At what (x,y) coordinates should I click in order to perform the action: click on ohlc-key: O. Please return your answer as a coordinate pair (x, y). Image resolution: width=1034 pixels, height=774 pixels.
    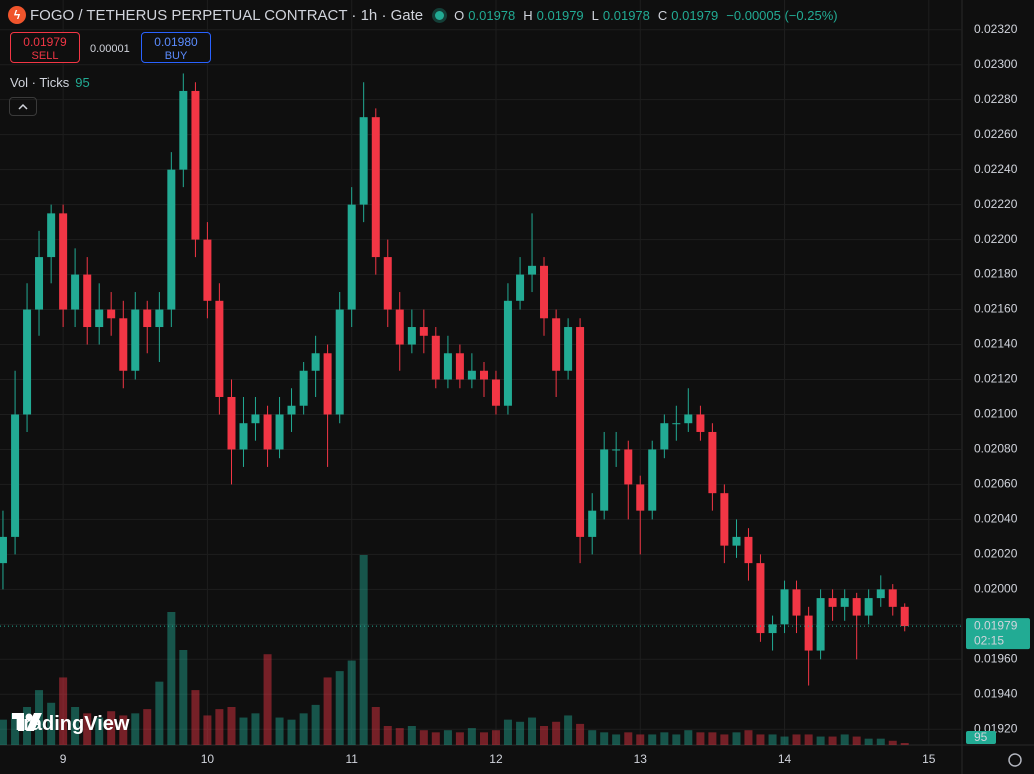
    Looking at the image, I should click on (459, 15).